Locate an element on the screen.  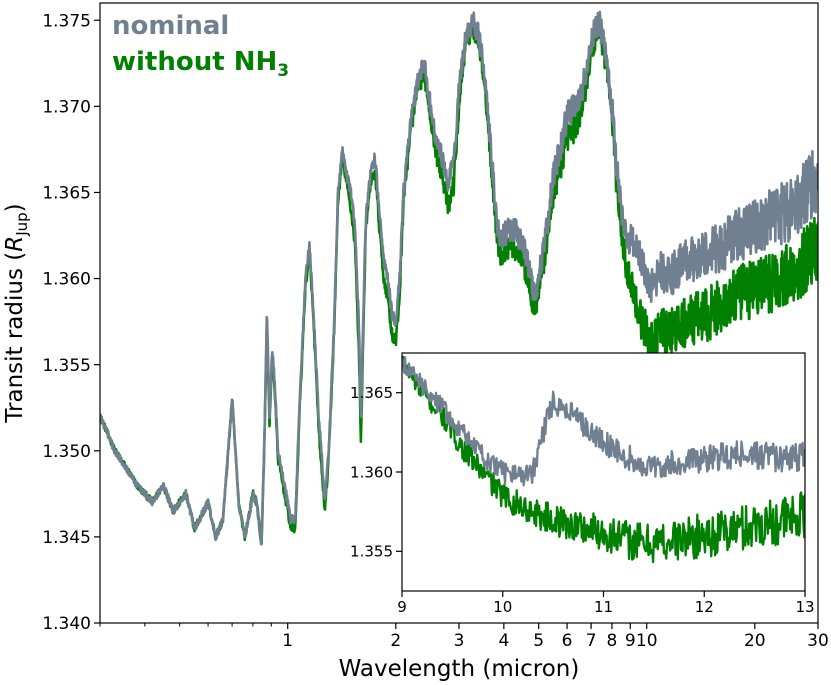
main-x-axis: 1 2 3 4 5 6 7 8 9 10 20 30 is located at coordinates (464, 637).